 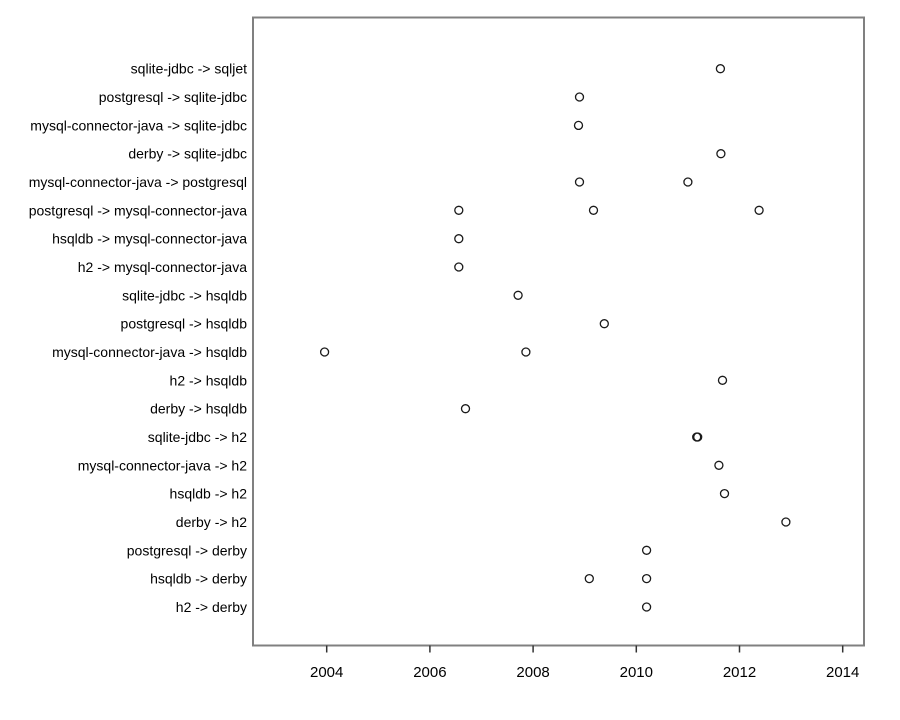 I want to click on category-label: sqlite-jdbc -> sqljet, so click(x=189, y=69).